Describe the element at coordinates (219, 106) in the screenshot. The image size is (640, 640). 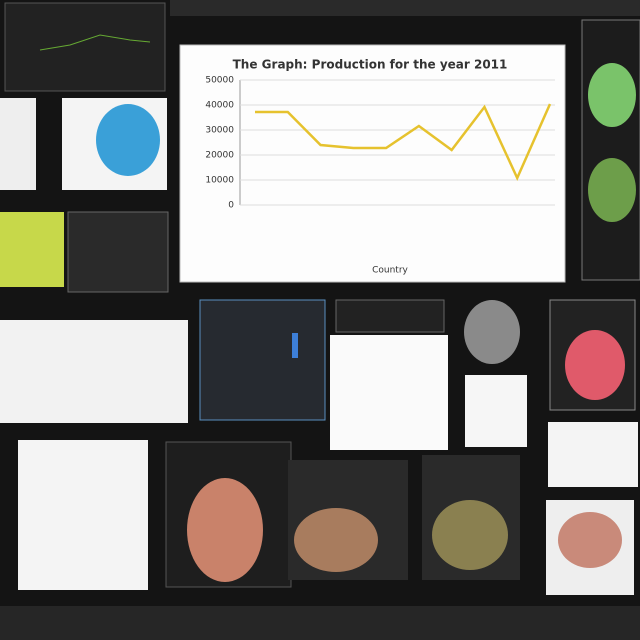
I see `y-tick-label: 40000` at that location.